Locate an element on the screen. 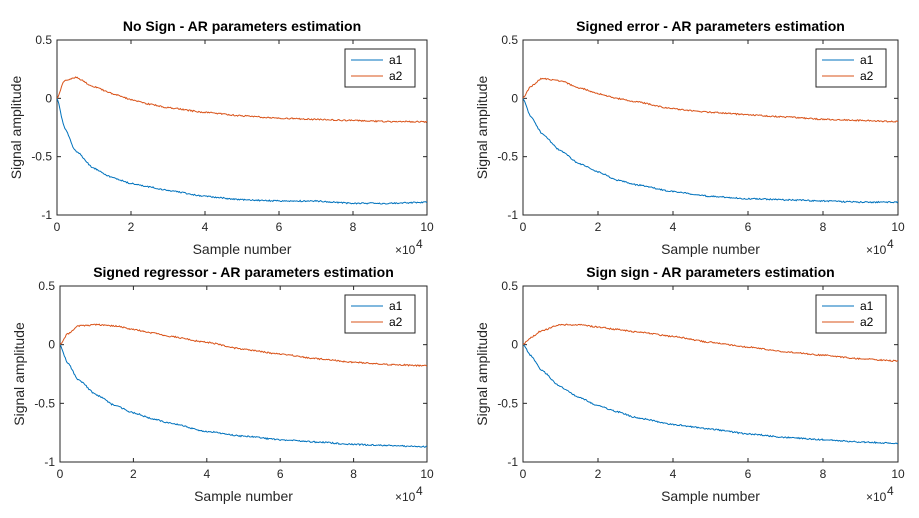  chart-title: Sign sign - AR parameters estimation is located at coordinates (710, 272).